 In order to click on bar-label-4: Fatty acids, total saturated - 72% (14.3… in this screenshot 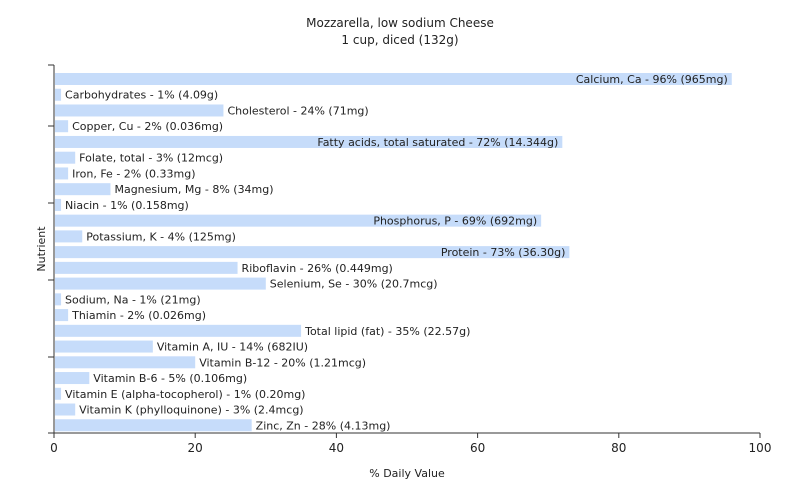, I will do `click(437, 142)`.